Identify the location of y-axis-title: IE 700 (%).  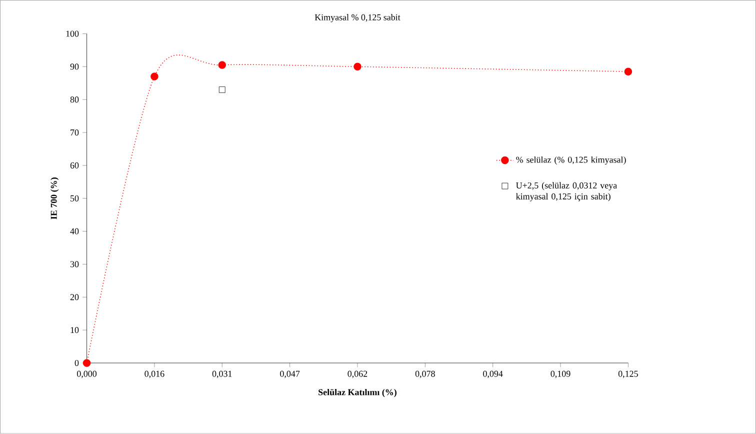
(54, 199).